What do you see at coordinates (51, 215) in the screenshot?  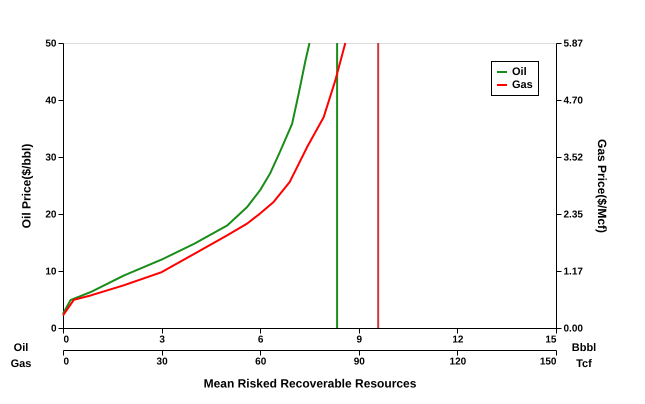 I see `y-tick-label: 20` at bounding box center [51, 215].